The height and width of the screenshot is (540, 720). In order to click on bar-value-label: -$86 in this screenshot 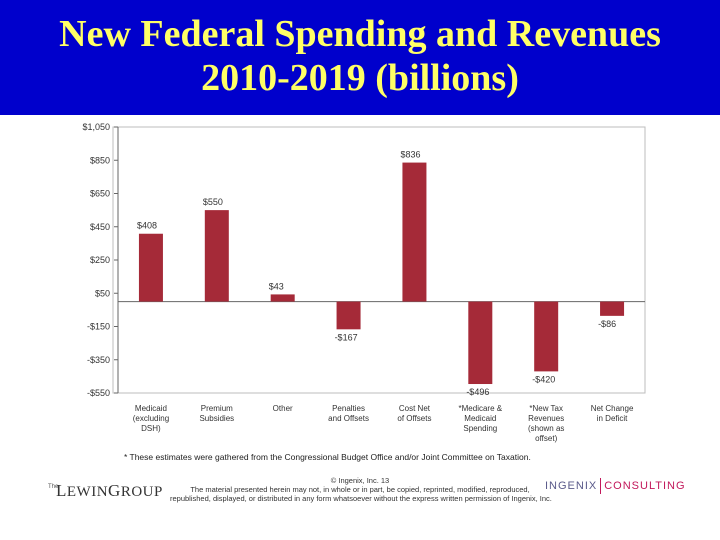, I will do `click(607, 324)`.